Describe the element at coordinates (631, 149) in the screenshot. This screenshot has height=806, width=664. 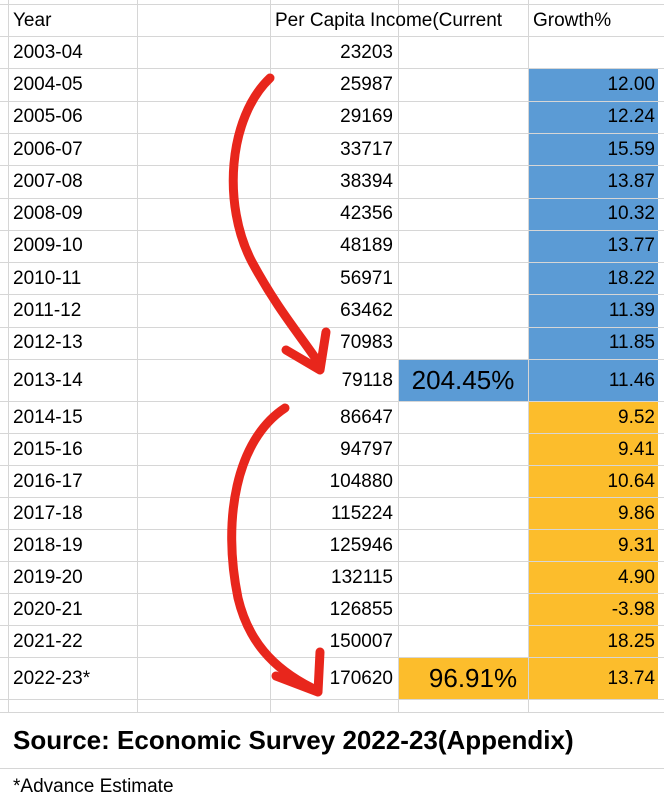
I see `growth-cell: 15.59` at that location.